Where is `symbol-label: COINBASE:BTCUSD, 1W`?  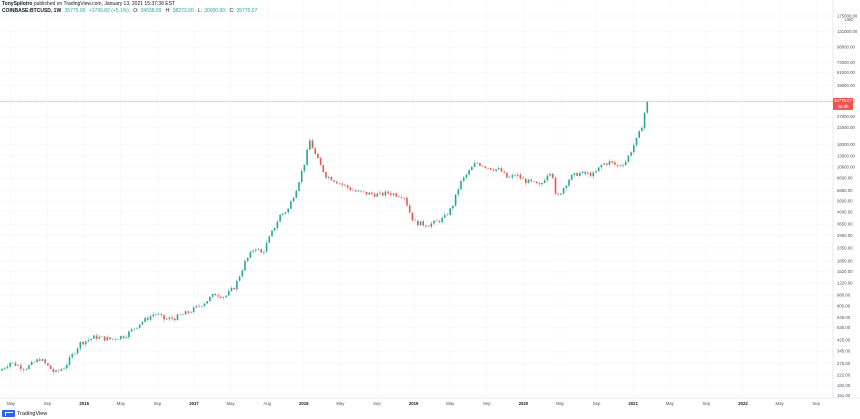 symbol-label: COINBASE:BTCUSD, 1W is located at coordinates (32, 11).